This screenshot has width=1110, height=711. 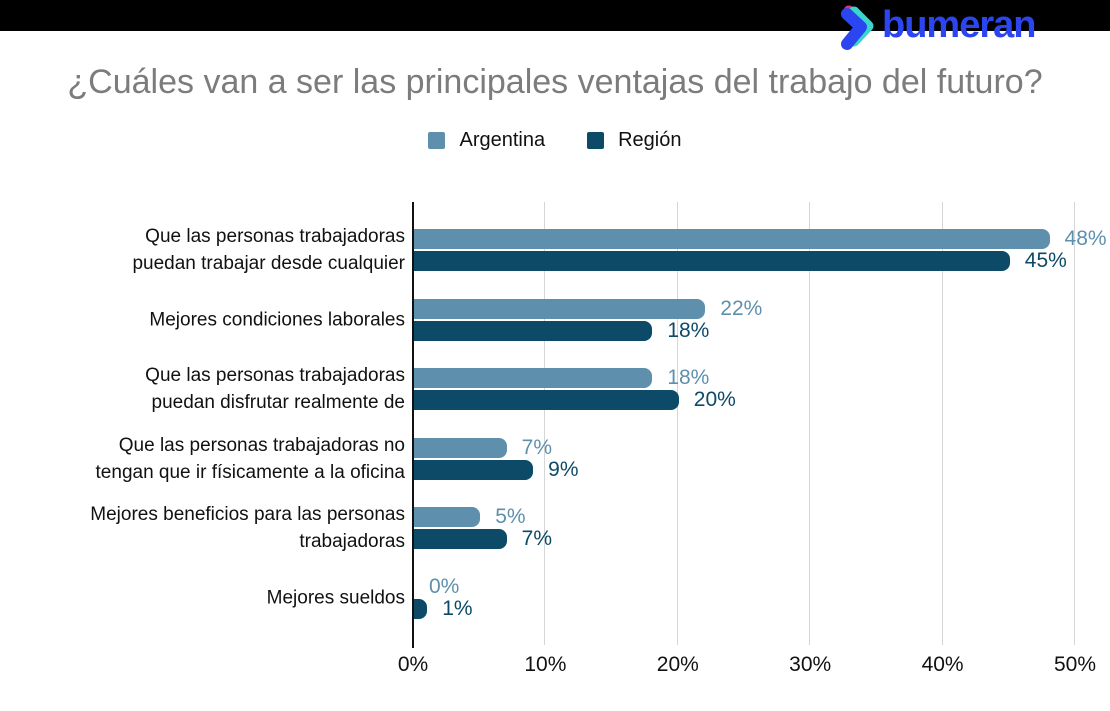 What do you see at coordinates (1074, 423) in the screenshot?
I see `gridline-50%` at bounding box center [1074, 423].